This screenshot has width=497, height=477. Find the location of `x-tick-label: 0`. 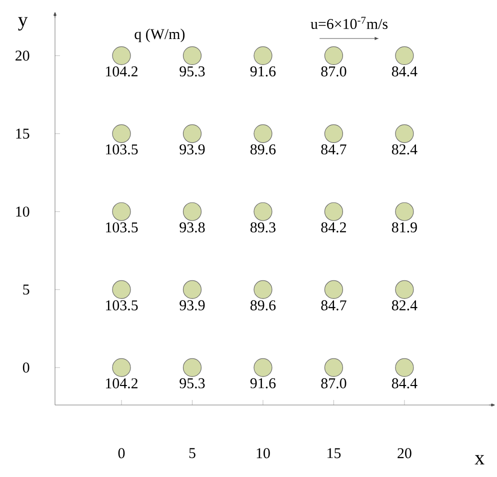

x-tick-label: 0 is located at coordinates (121, 453).